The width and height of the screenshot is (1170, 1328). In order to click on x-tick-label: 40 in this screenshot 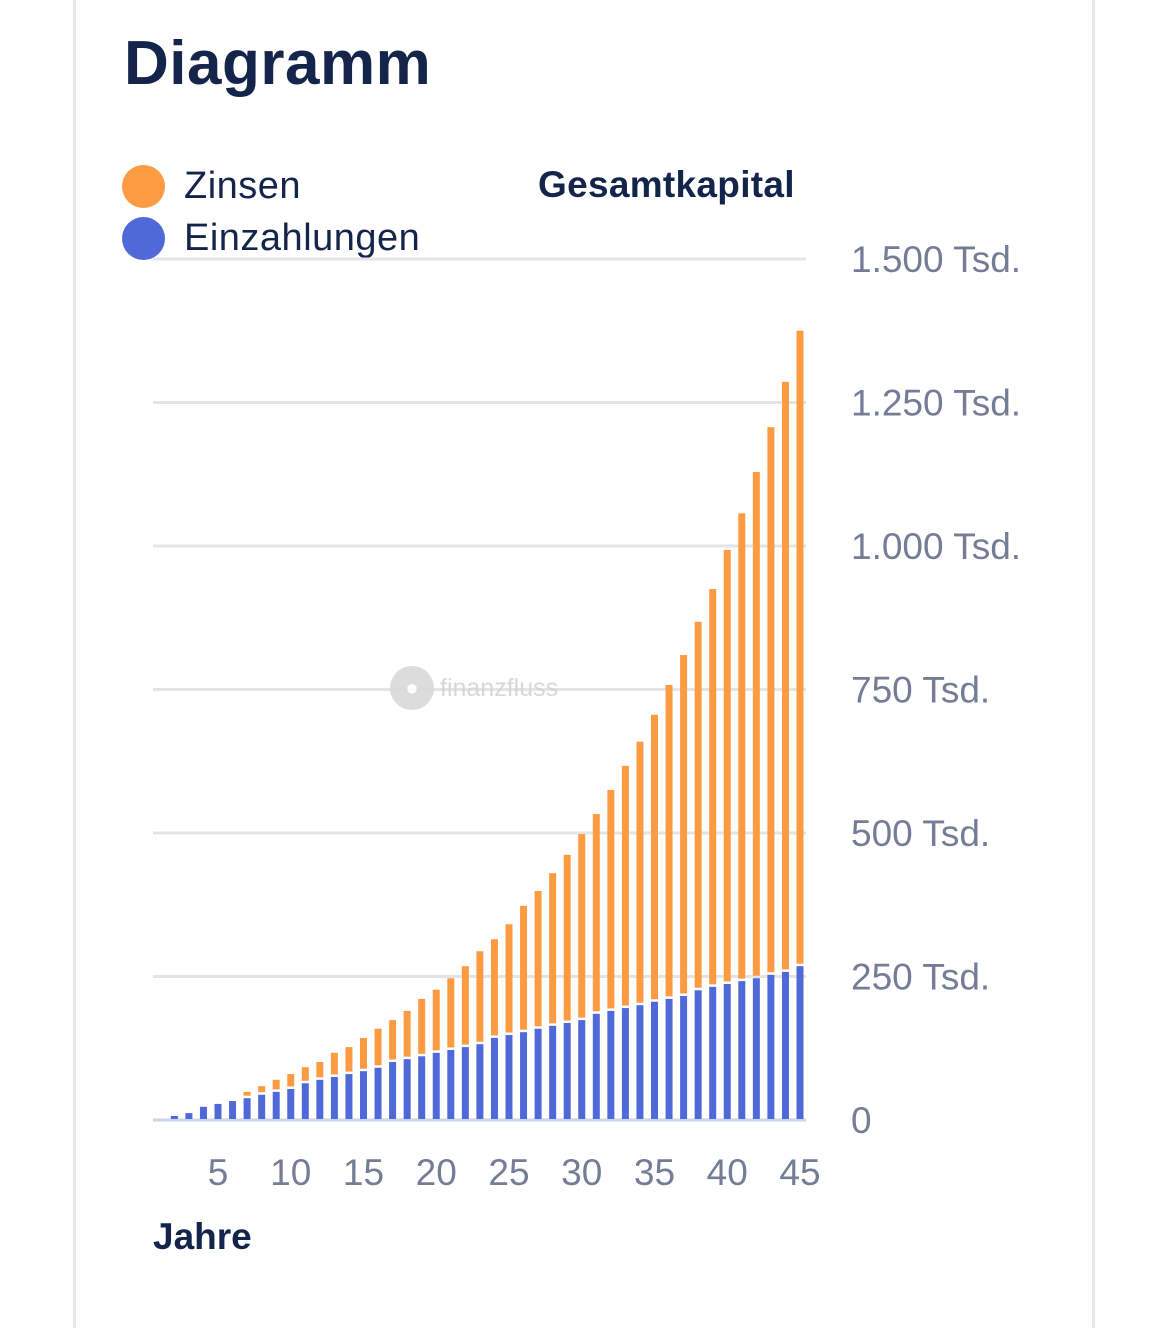, I will do `click(727, 1172)`.